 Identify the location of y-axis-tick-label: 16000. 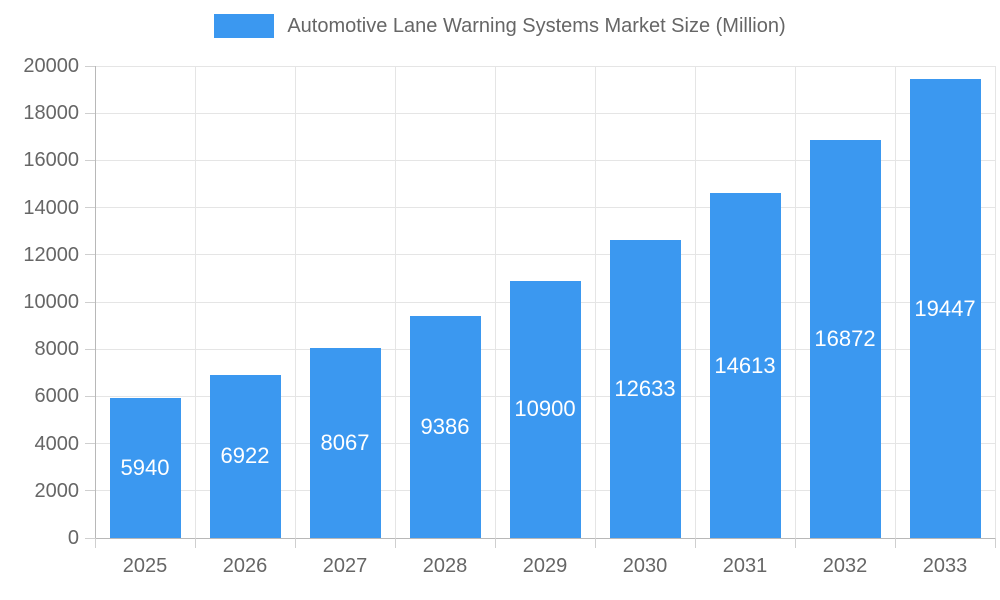
(51, 160).